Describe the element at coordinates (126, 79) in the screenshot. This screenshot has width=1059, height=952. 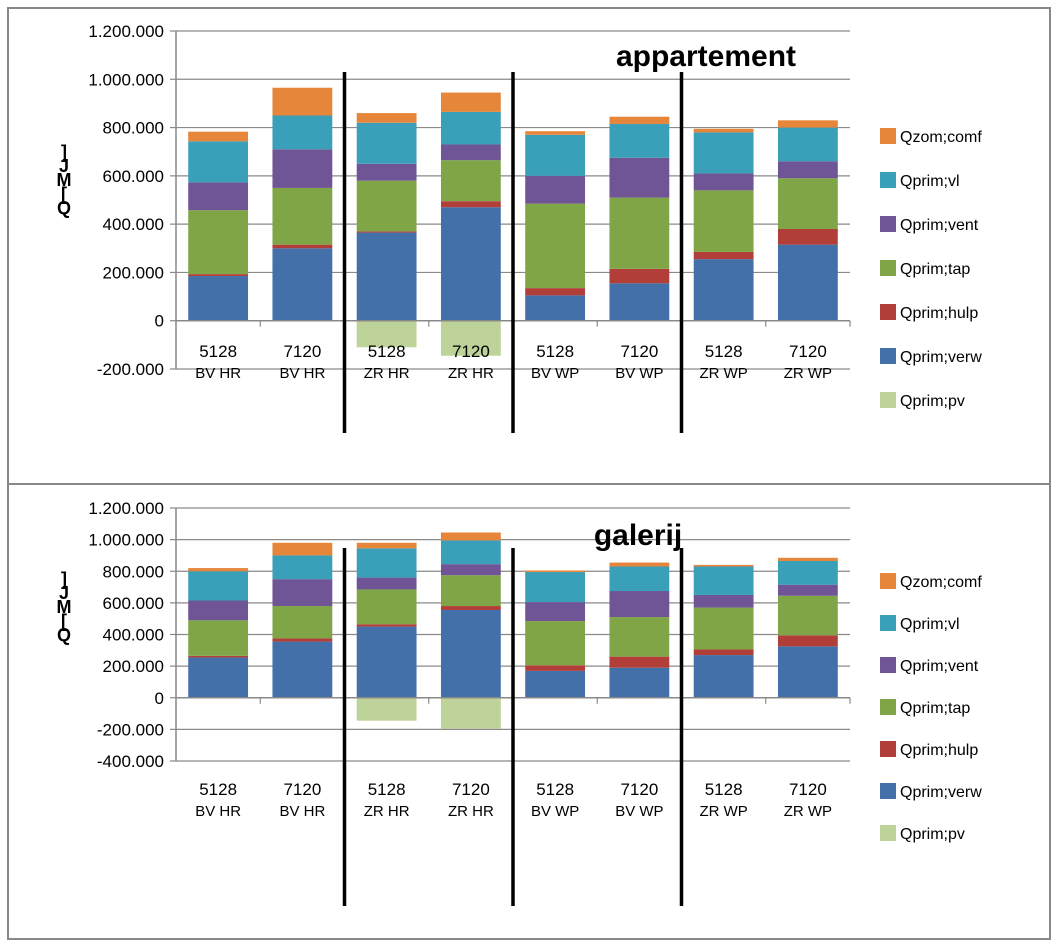
I see `y-tick-label: 1.000.000` at that location.